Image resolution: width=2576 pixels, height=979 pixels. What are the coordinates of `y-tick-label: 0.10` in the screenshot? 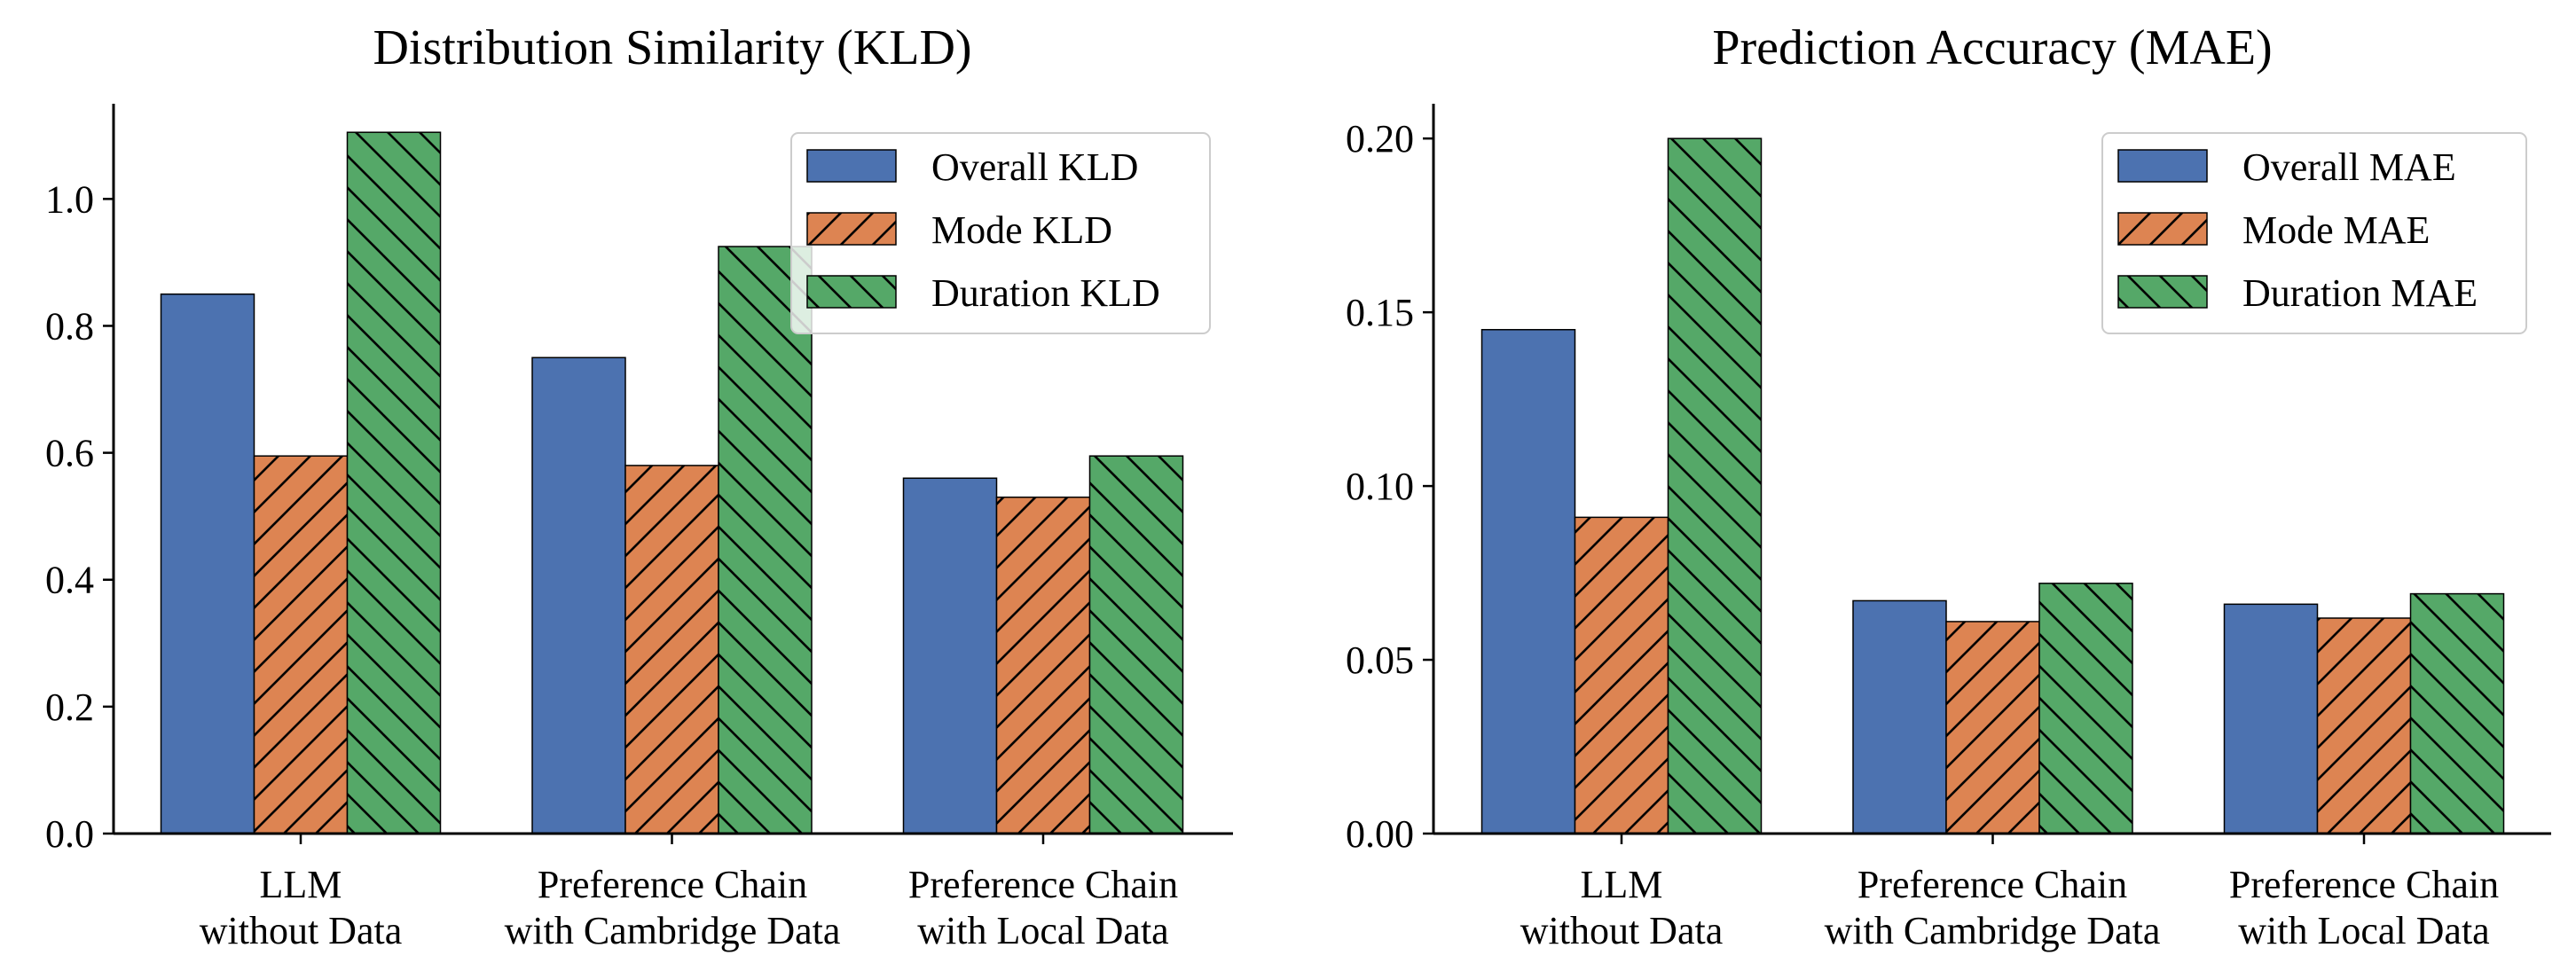 It's located at (1380, 486).